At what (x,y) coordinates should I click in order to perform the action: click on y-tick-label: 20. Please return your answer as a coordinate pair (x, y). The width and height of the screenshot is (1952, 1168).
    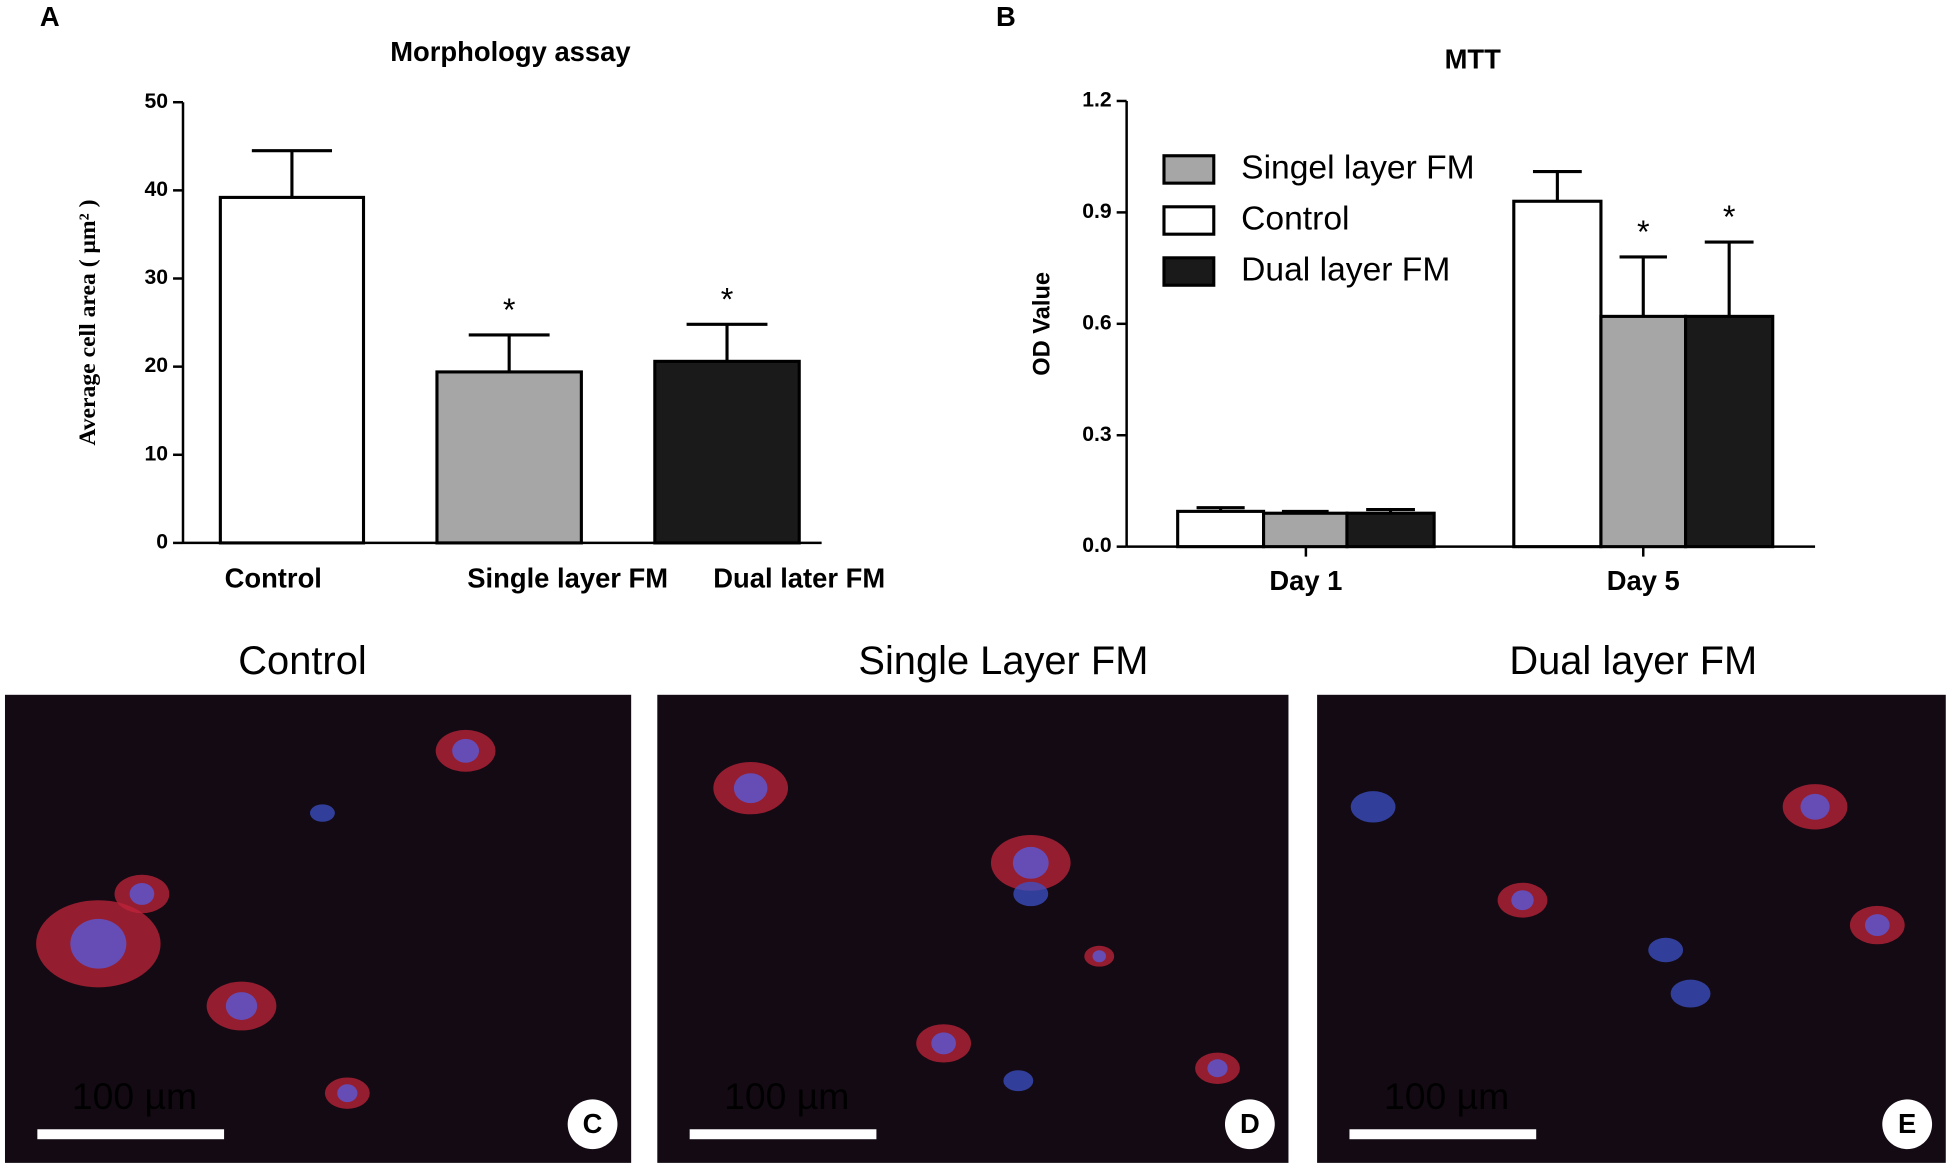
    Looking at the image, I should click on (157, 365).